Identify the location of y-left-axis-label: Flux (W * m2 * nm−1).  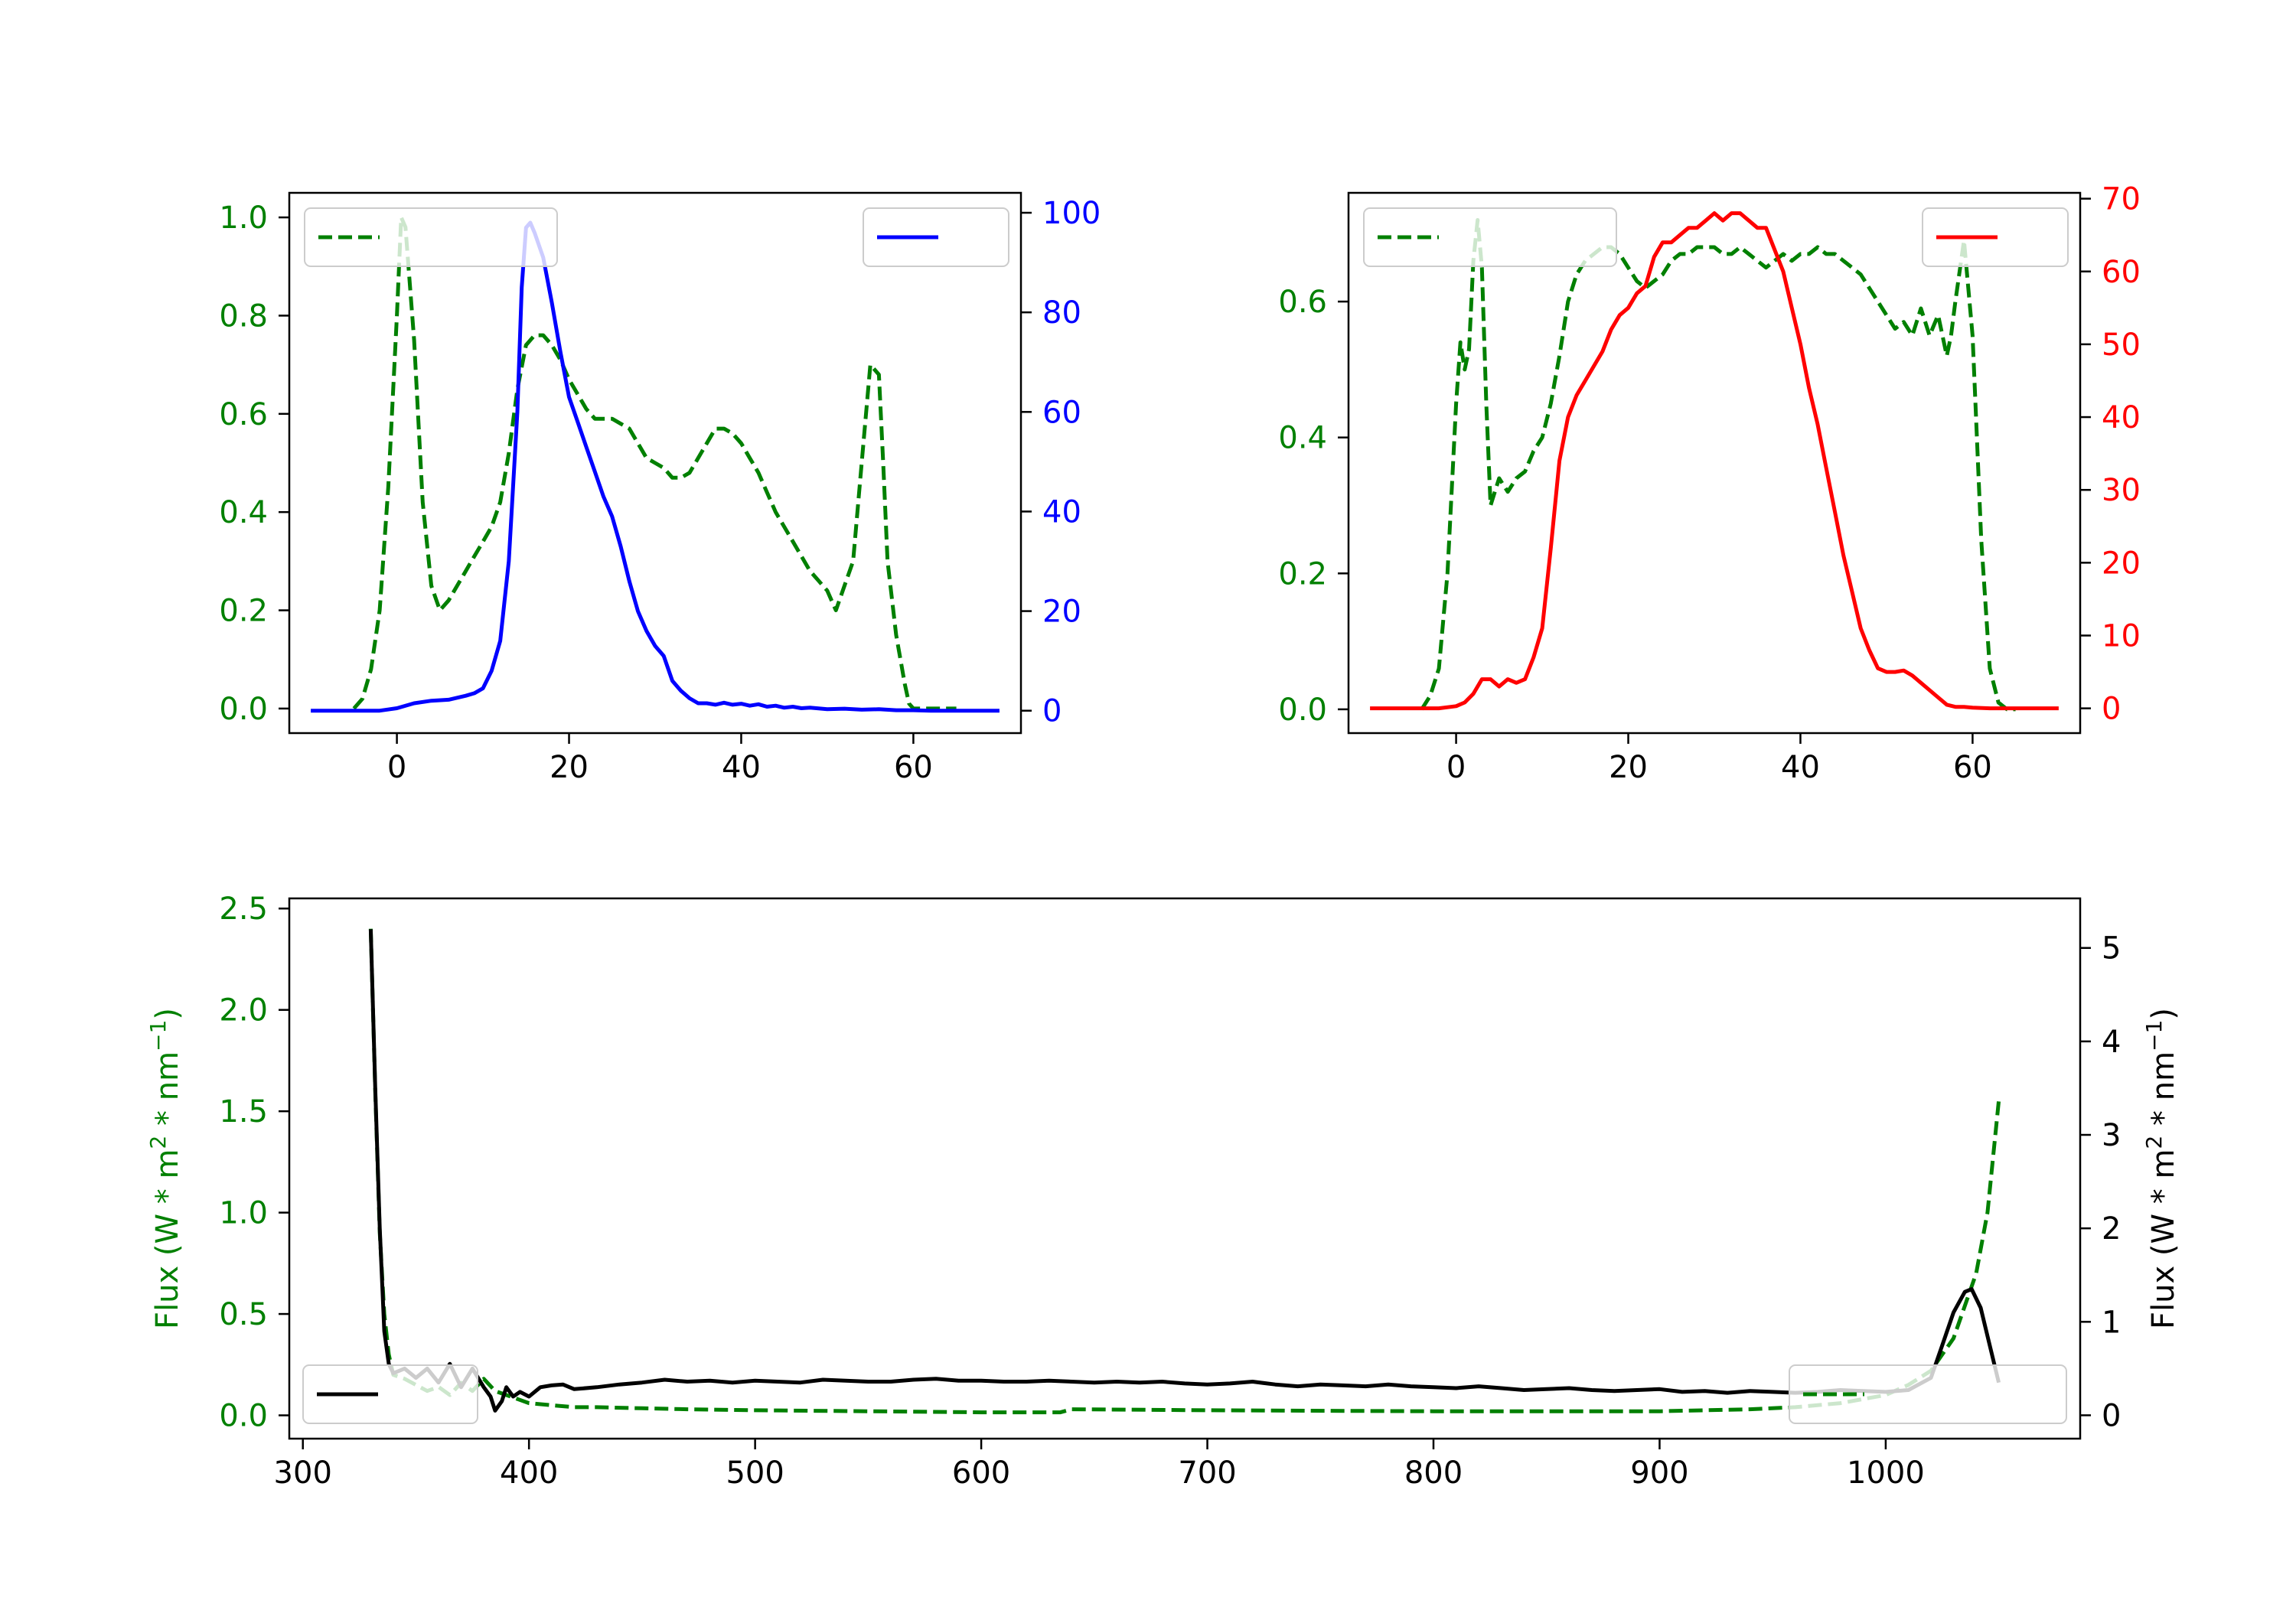
(165, 1168).